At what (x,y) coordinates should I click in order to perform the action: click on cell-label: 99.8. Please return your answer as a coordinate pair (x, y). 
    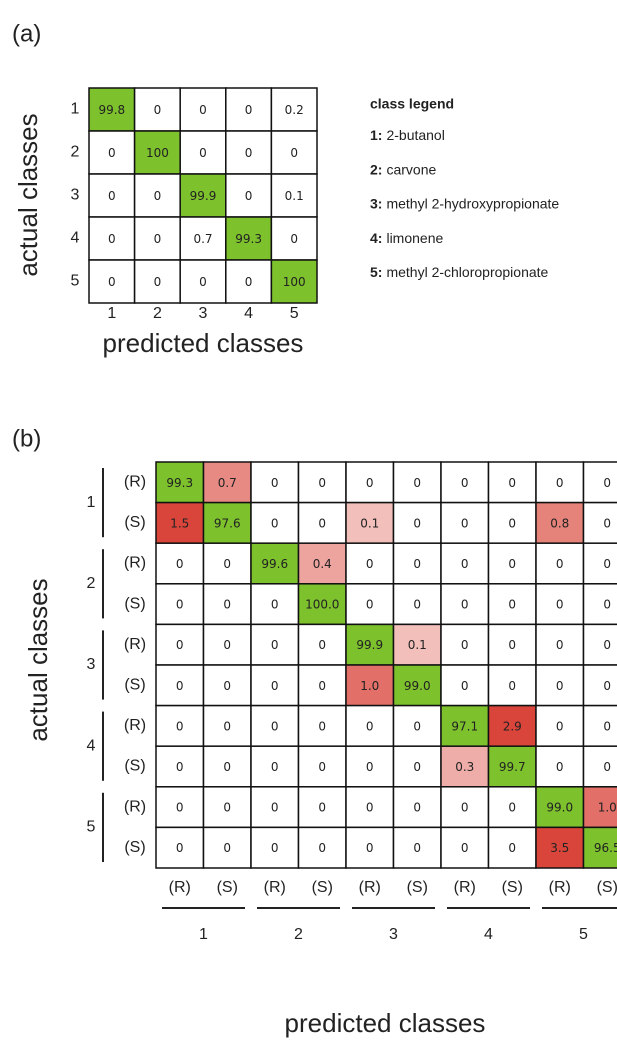
    Looking at the image, I should click on (111, 110).